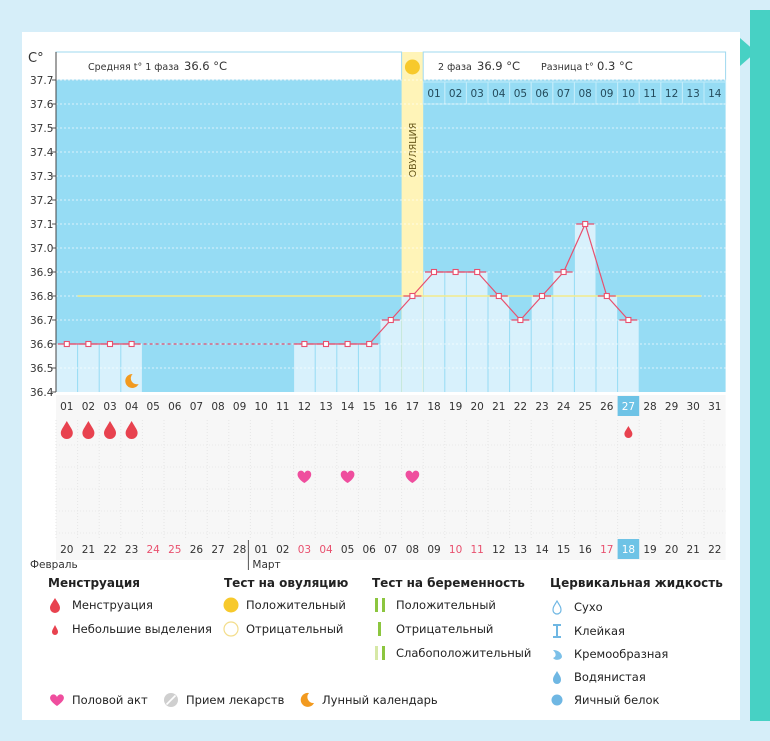  What do you see at coordinates (433, 550) in the screenshot?
I see `calendar-date-label: 09` at bounding box center [433, 550].